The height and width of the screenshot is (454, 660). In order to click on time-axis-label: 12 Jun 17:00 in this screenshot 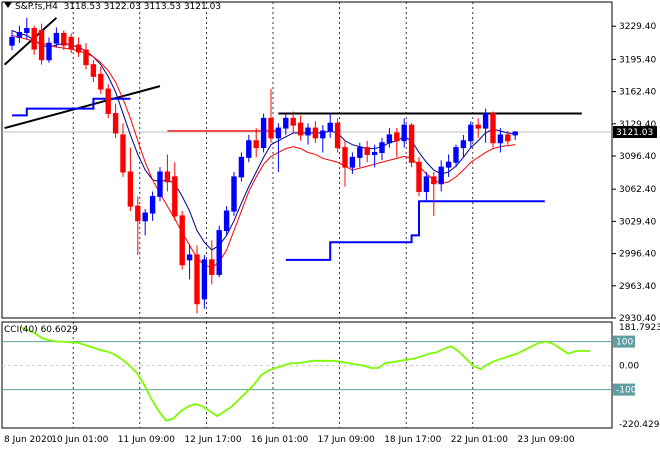, I will do `click(212, 440)`.